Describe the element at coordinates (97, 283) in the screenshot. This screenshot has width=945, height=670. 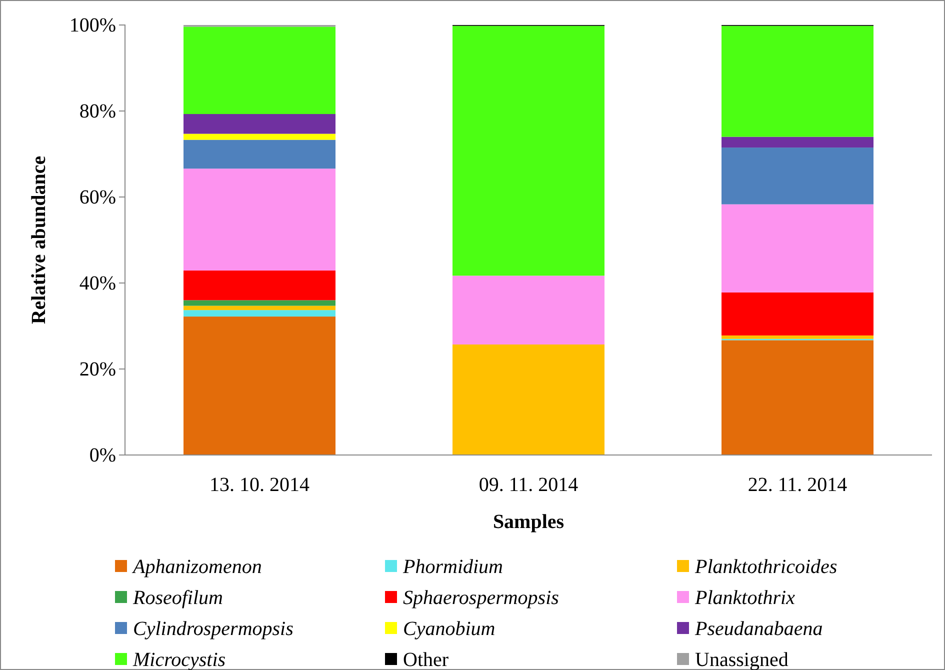
I see `y-tick-label: 40%` at that location.